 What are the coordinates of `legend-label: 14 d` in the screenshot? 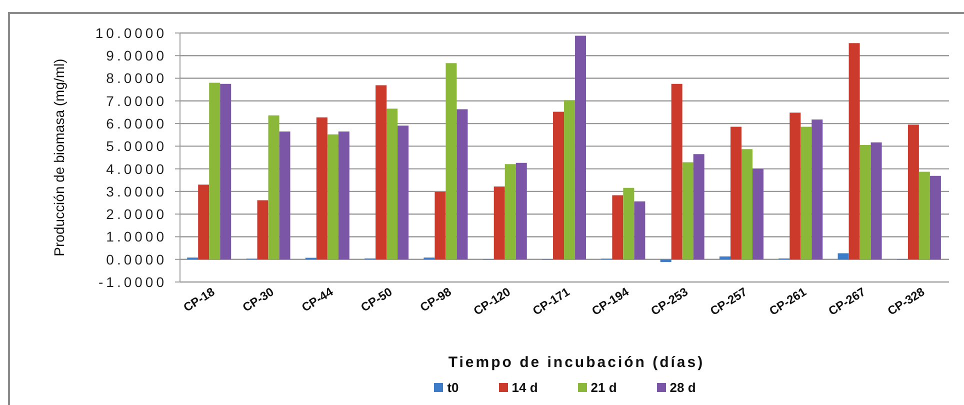 It's located at (525, 387).